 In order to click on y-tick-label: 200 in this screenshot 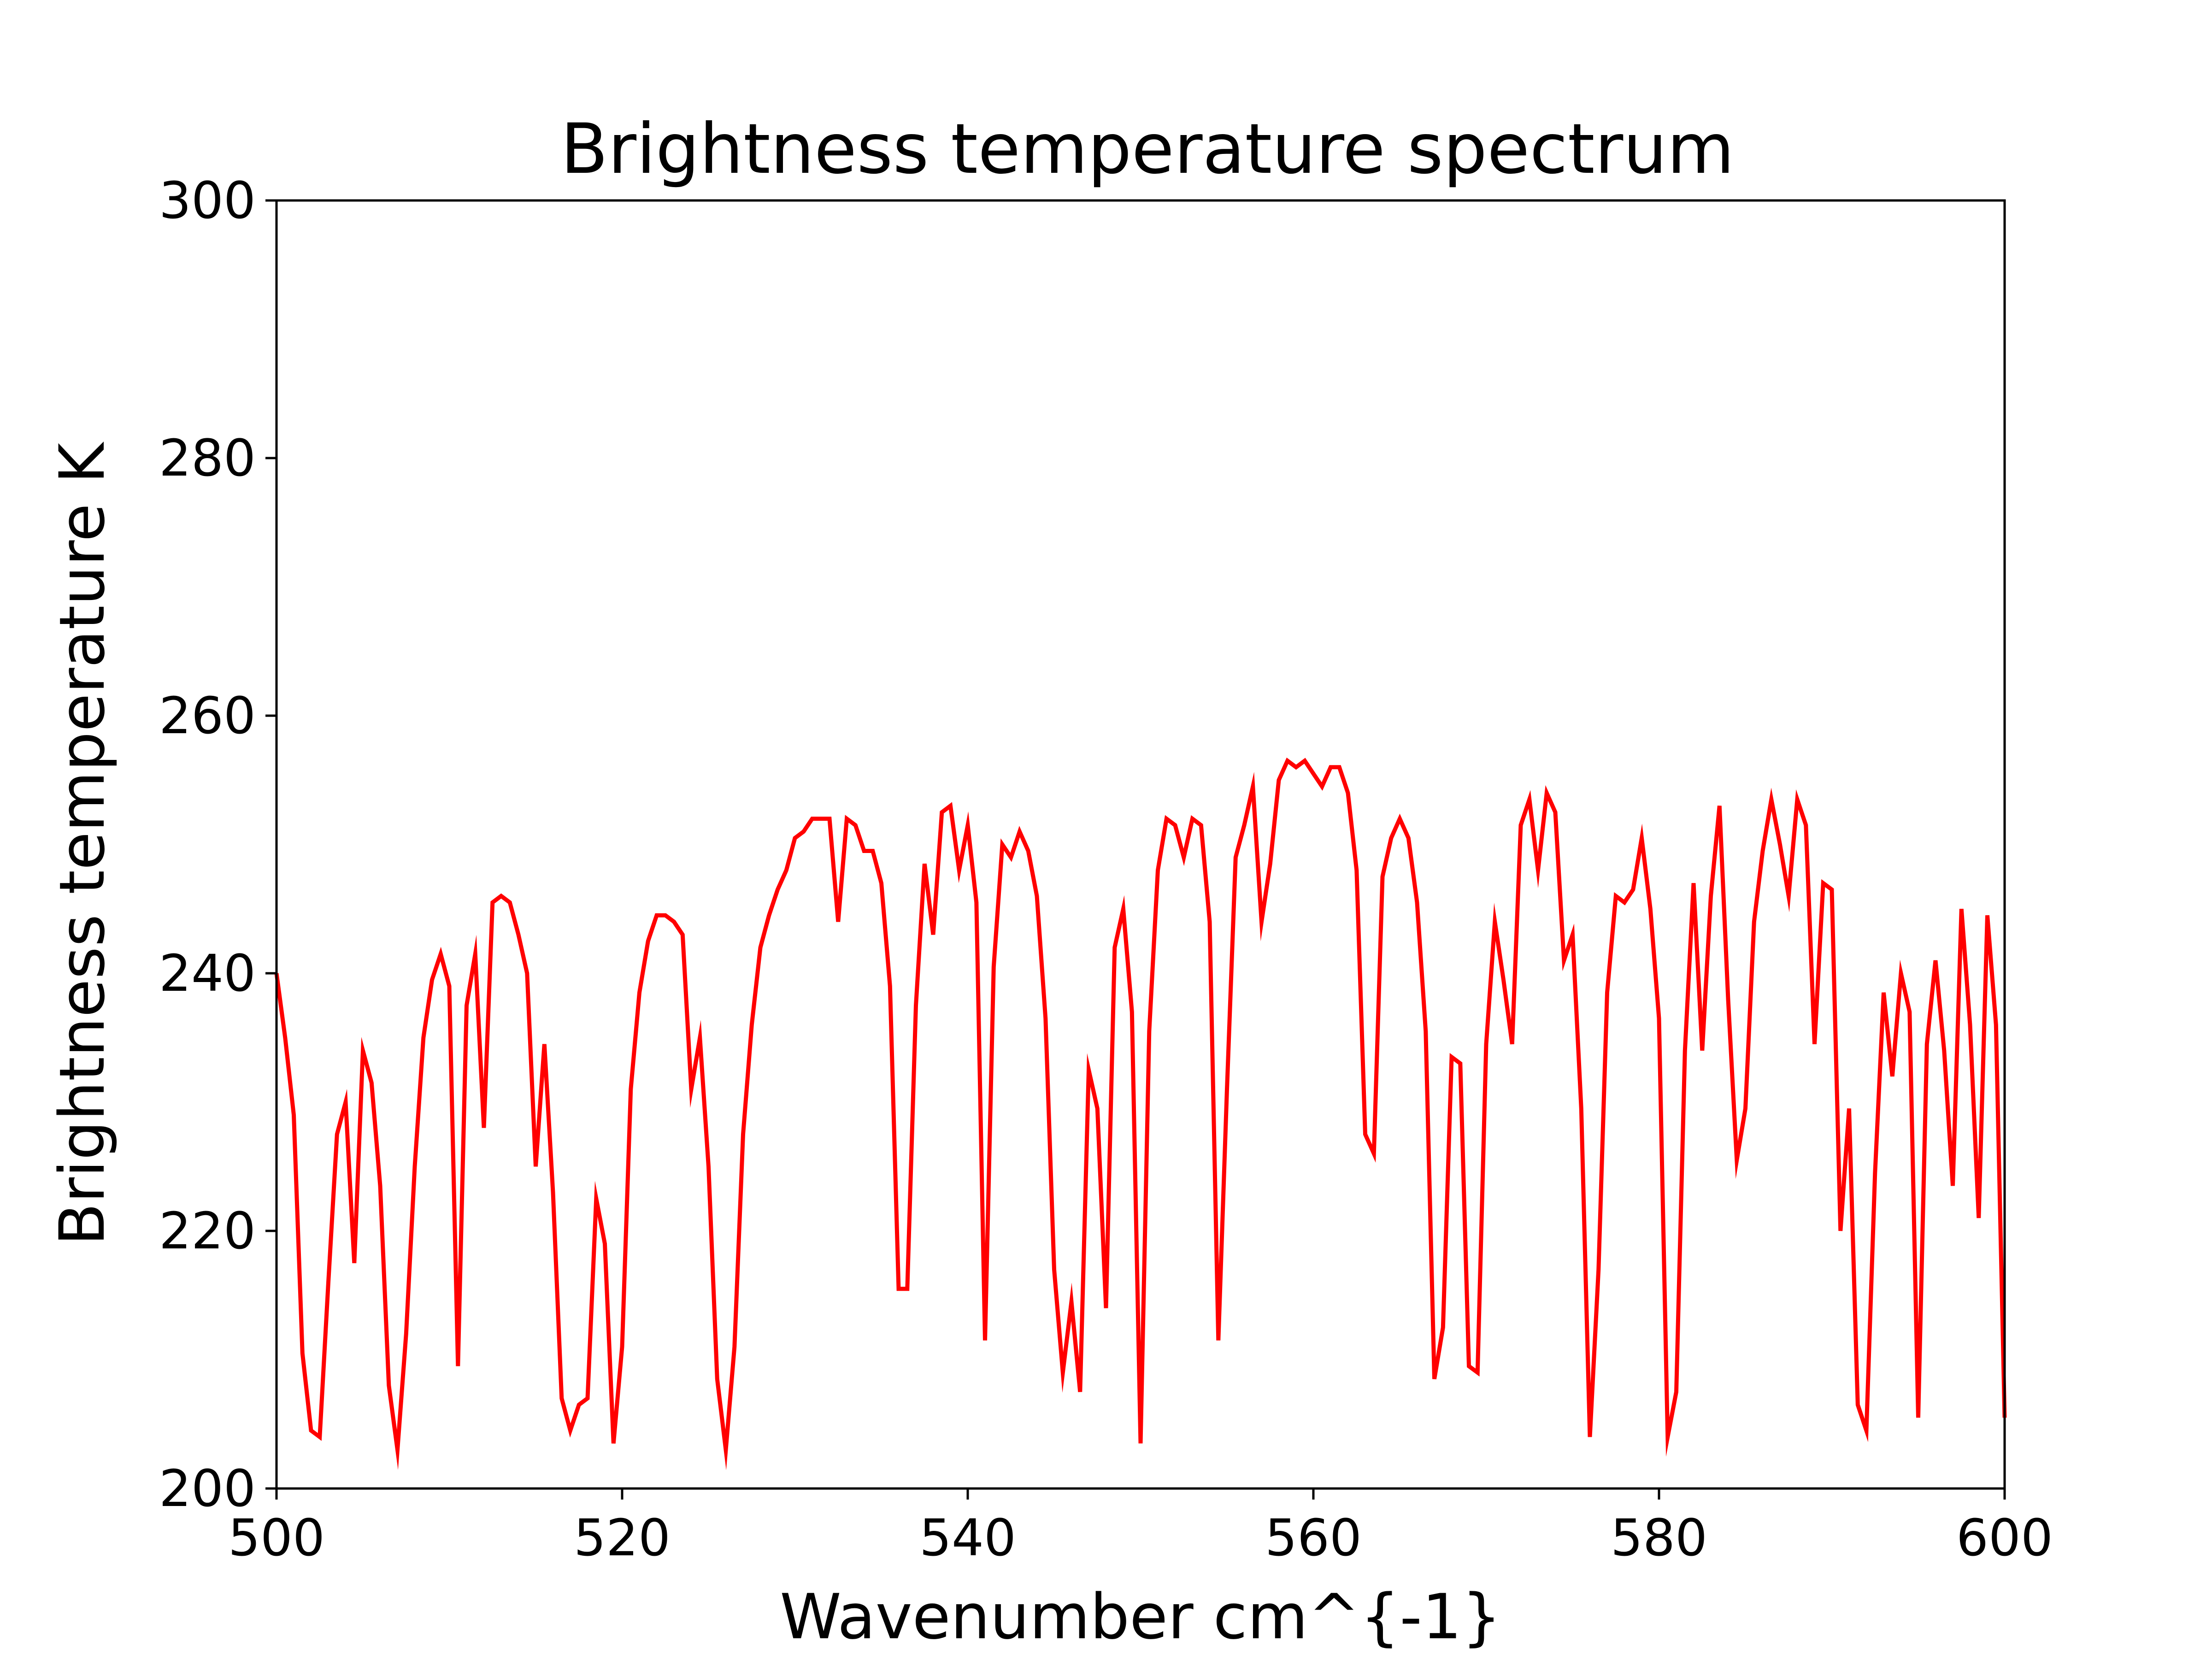, I will do `click(207, 1488)`.